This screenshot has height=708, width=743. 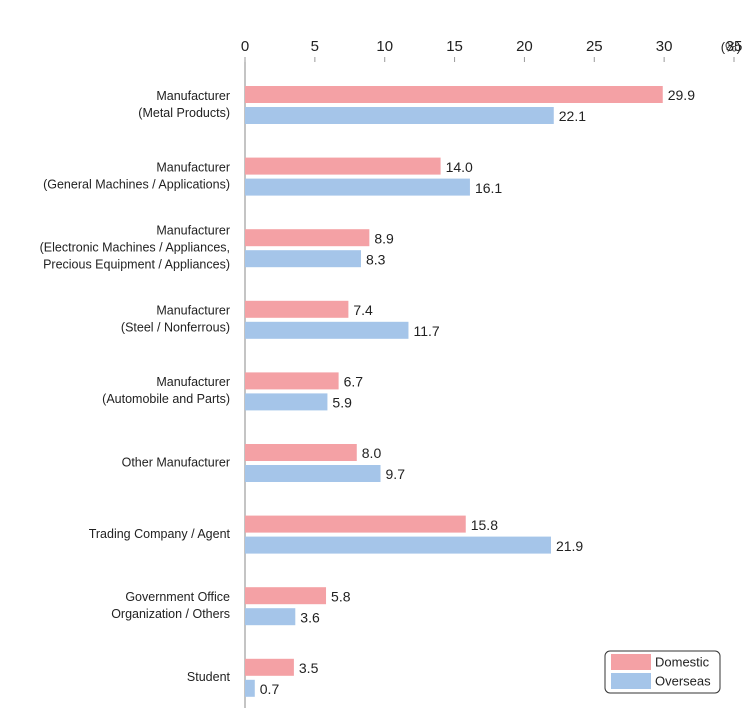 What do you see at coordinates (524, 46) in the screenshot?
I see `x-tick-label: 20` at bounding box center [524, 46].